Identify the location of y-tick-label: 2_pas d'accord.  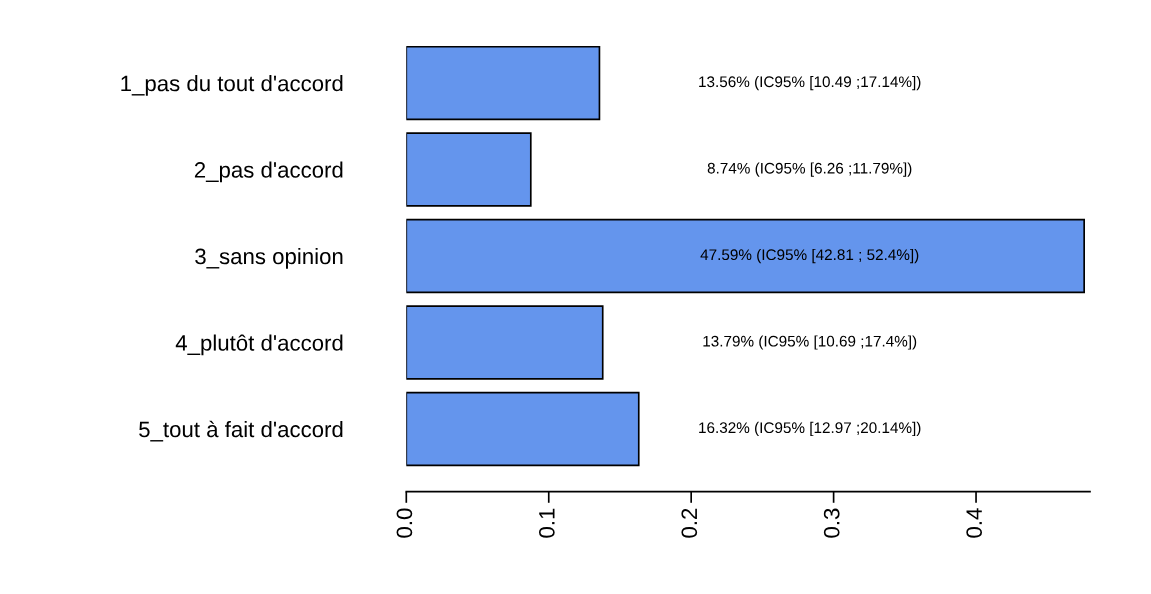
(268, 172).